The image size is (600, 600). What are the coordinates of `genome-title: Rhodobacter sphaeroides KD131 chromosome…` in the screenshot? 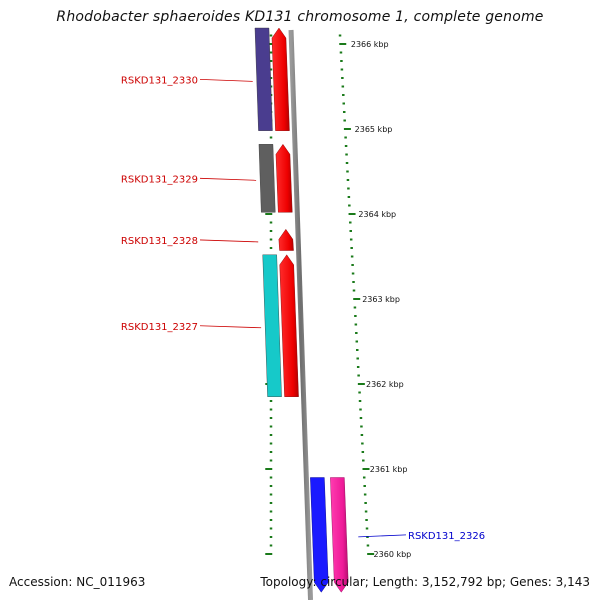 It's located at (300, 17).